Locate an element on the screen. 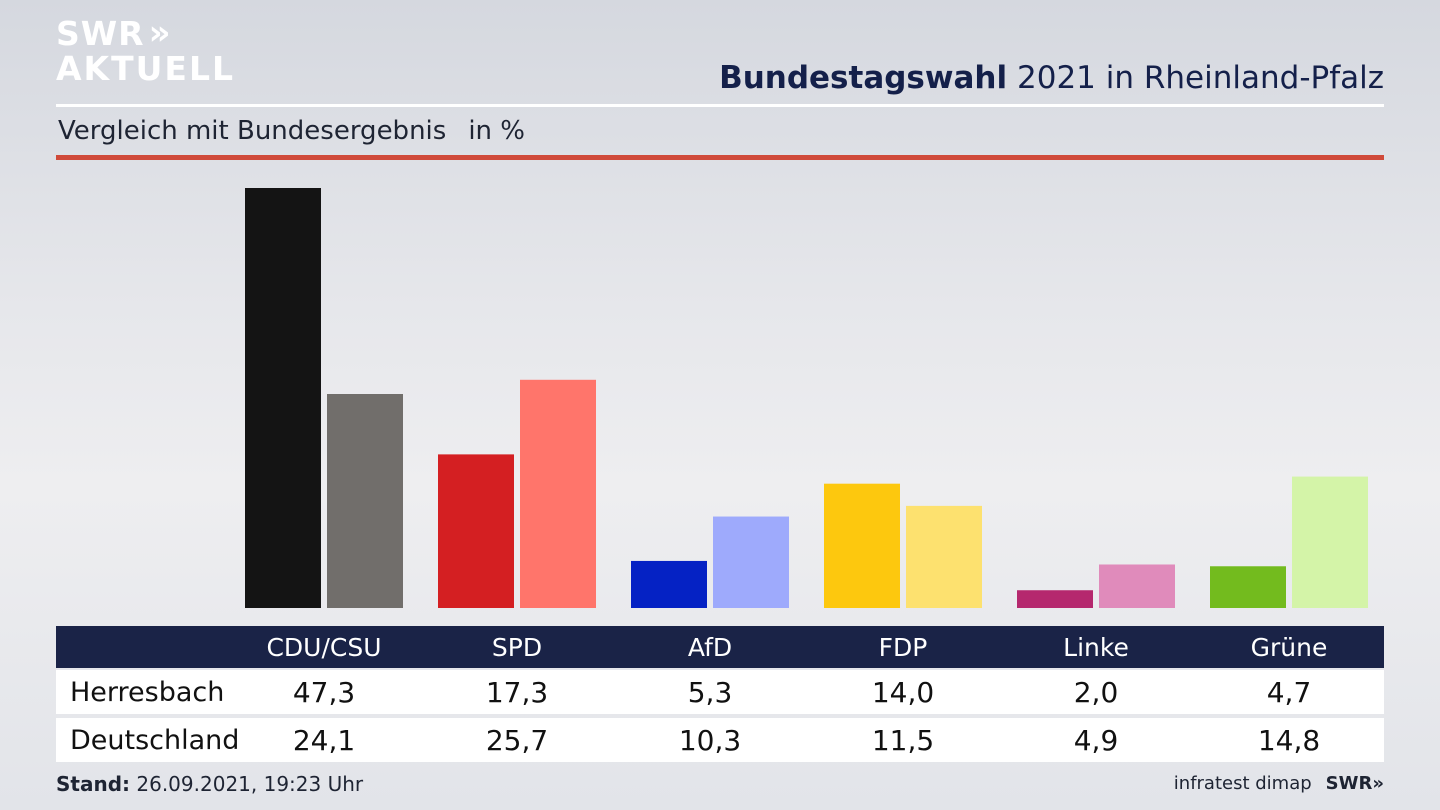  bar-spd-deutschland is located at coordinates (558, 493).